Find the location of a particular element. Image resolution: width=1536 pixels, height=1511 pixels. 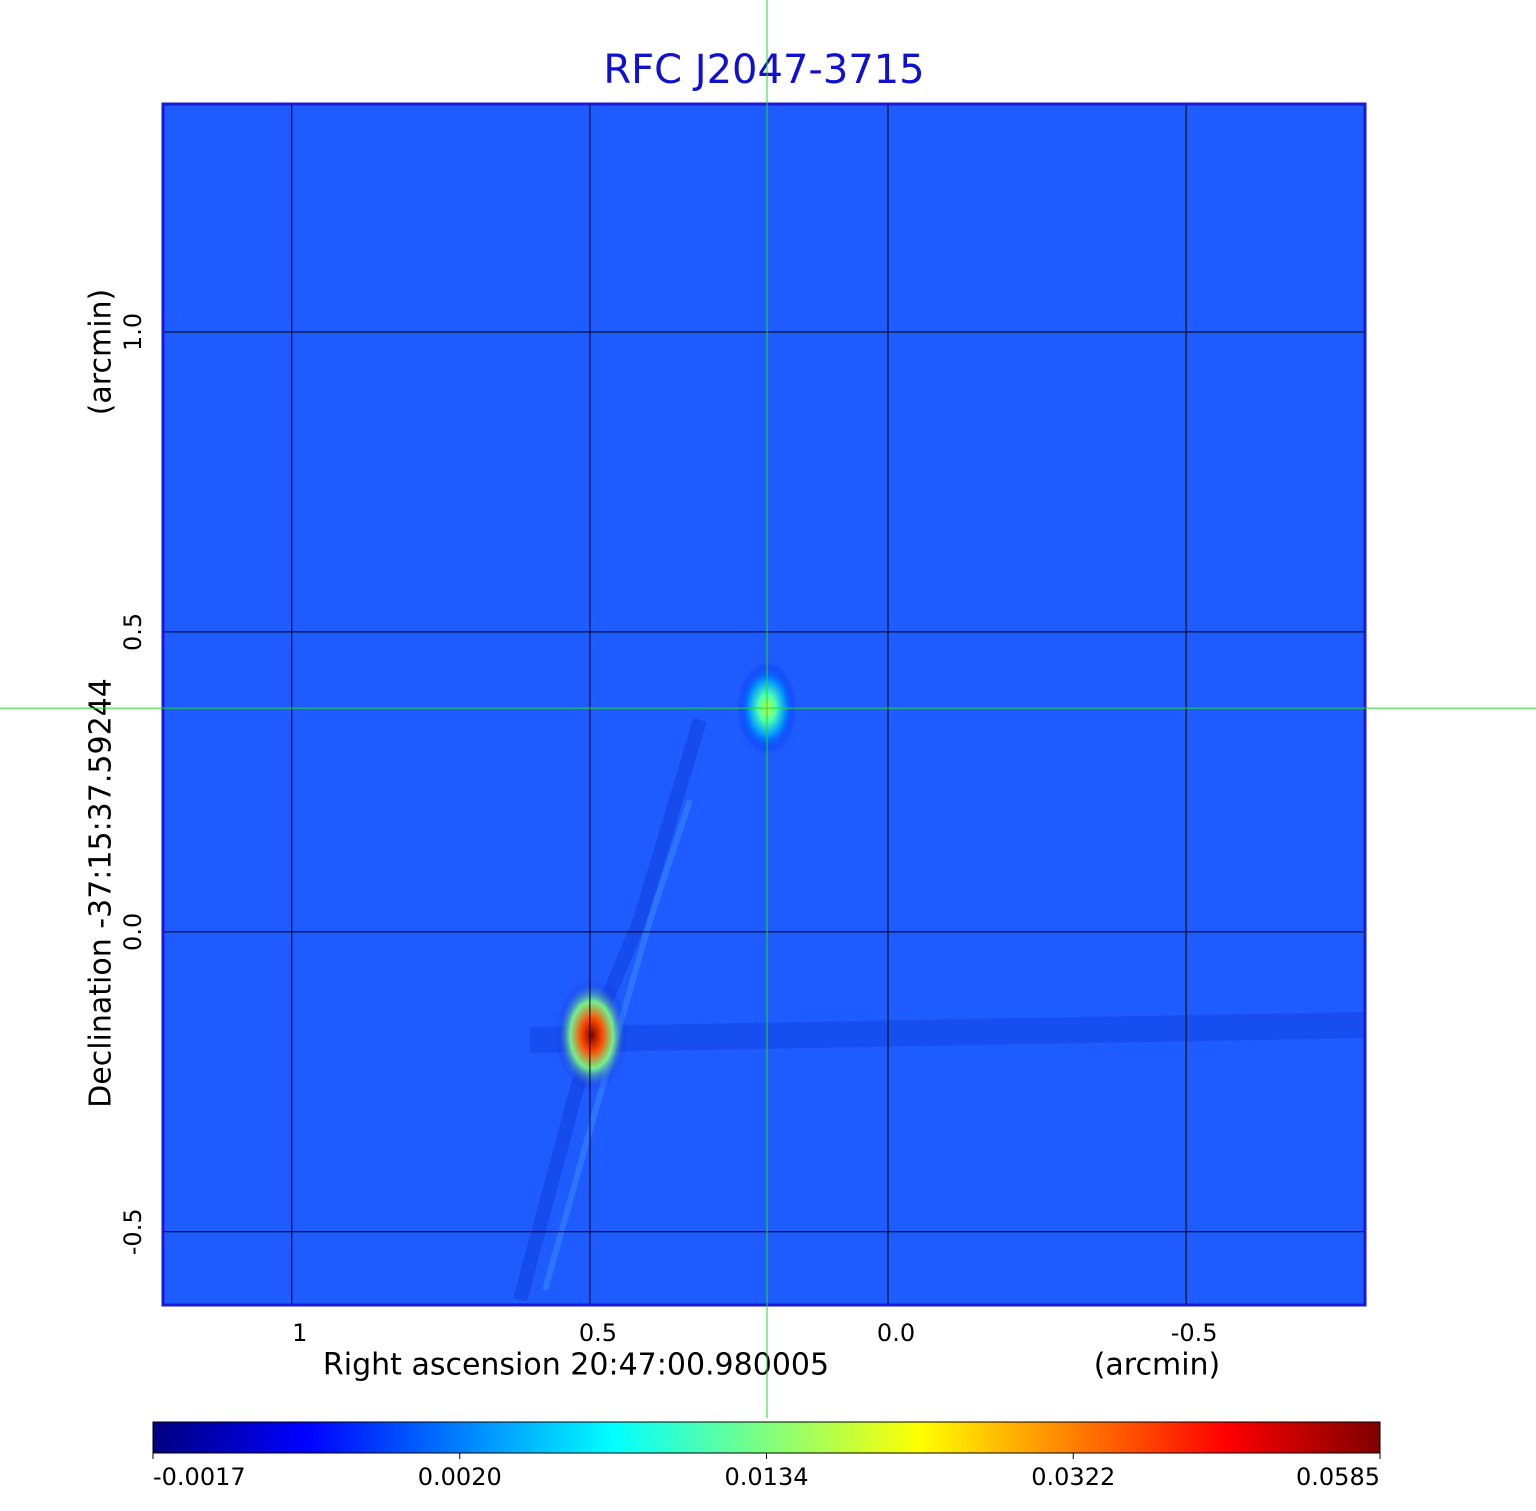

colorbar-tick-label: 0.0322 is located at coordinates (1073, 1477).